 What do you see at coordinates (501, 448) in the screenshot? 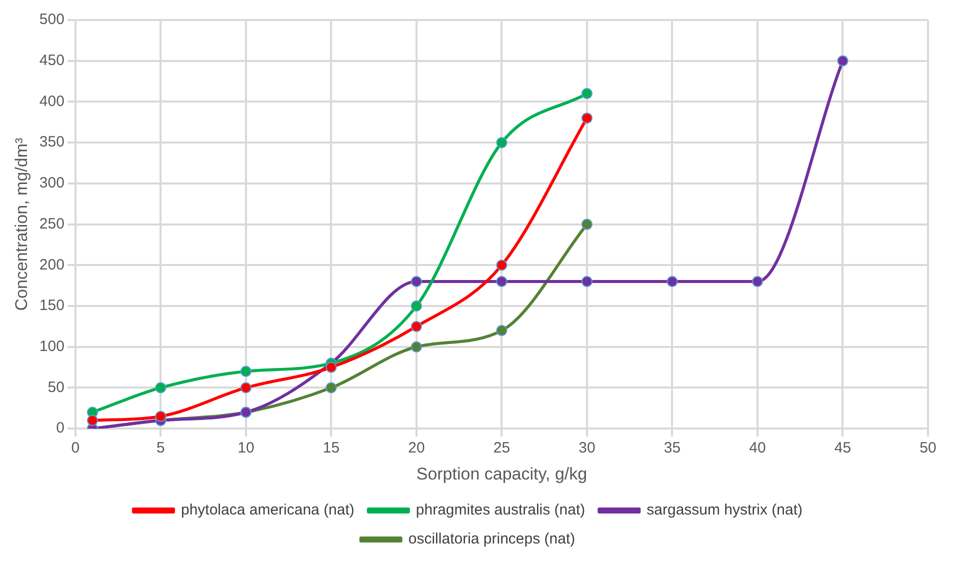
I see `x-tick-label: 25` at bounding box center [501, 448].